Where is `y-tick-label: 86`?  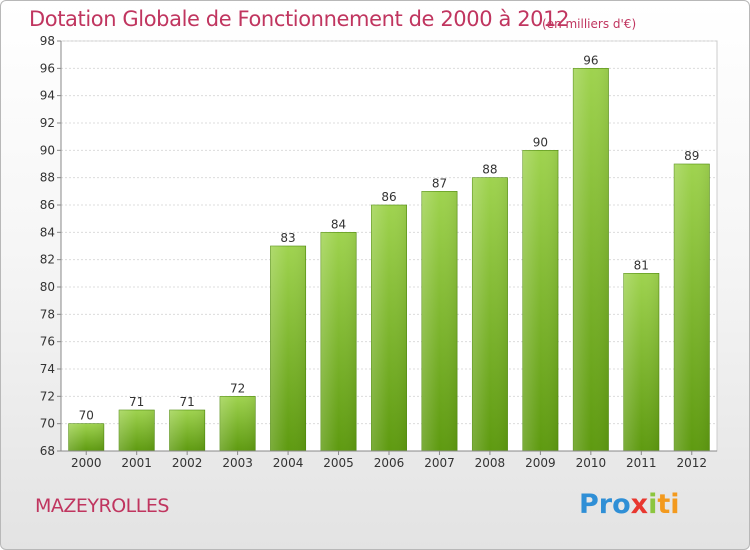
y-tick-label: 86 is located at coordinates (47, 205).